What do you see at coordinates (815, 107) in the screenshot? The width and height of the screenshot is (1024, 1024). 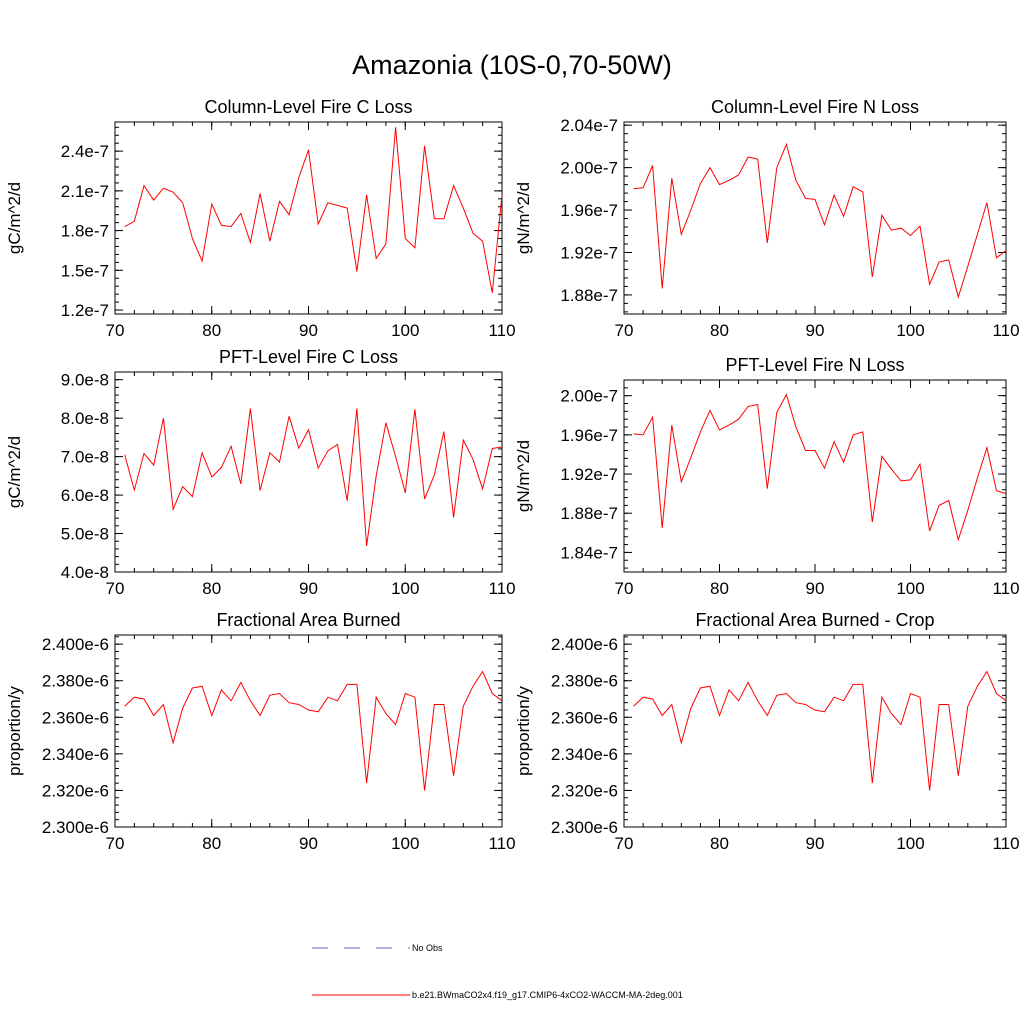 I see `panel-title: Column-Level Fire N Loss` at bounding box center [815, 107].